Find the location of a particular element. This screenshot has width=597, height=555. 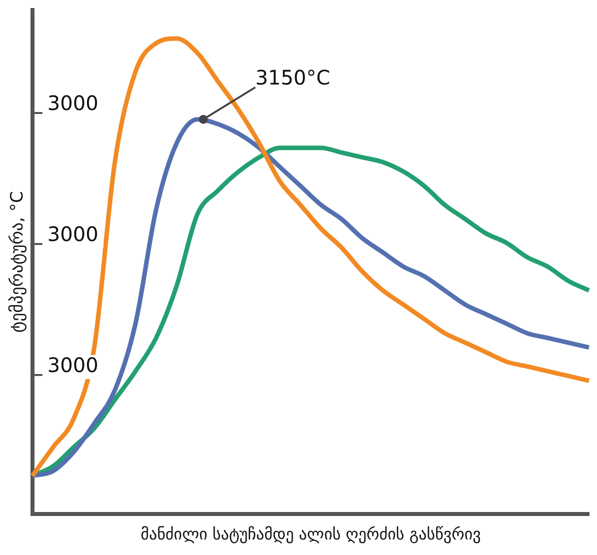

x-axis-title: მანძილი სატუჩამდე ალის ღერძის გასწვრივ is located at coordinates (310, 534).